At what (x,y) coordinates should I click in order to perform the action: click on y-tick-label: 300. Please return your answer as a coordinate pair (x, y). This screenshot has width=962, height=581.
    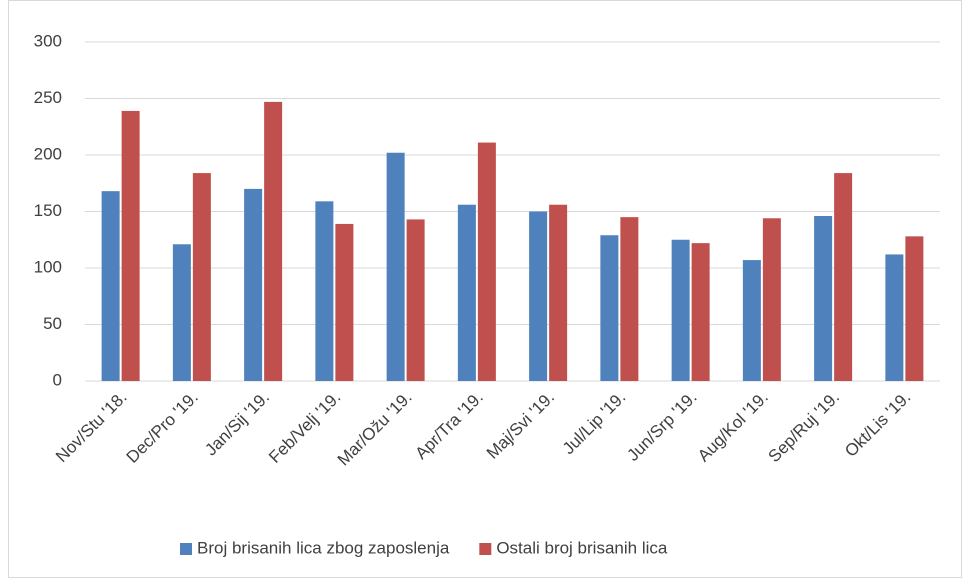
    Looking at the image, I should click on (48, 40).